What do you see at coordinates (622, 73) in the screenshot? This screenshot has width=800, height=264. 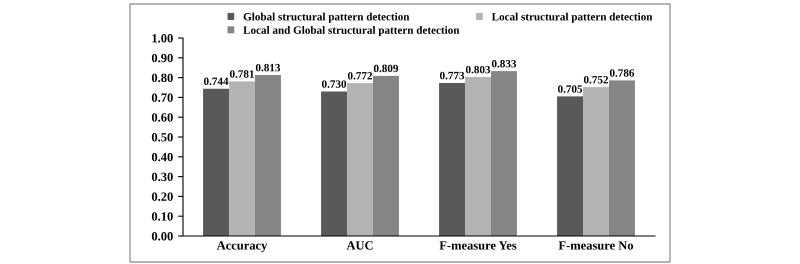 I see `data-label: 0.786` at bounding box center [622, 73].